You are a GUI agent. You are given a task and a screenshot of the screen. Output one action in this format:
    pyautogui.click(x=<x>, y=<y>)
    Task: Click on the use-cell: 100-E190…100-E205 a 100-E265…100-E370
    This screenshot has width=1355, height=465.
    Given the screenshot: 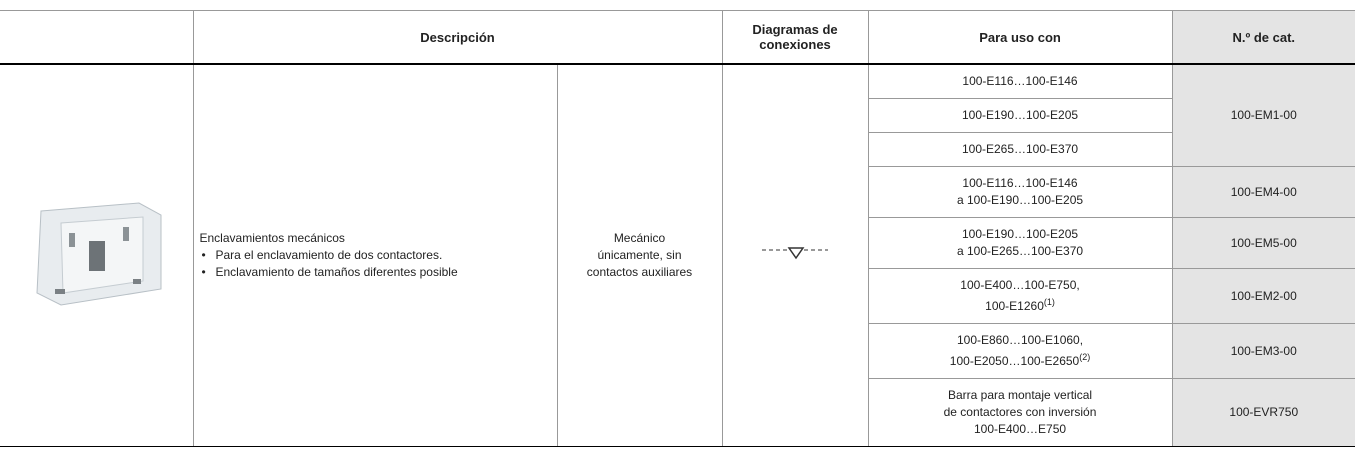 What is the action you would take?
    pyautogui.click(x=1020, y=243)
    